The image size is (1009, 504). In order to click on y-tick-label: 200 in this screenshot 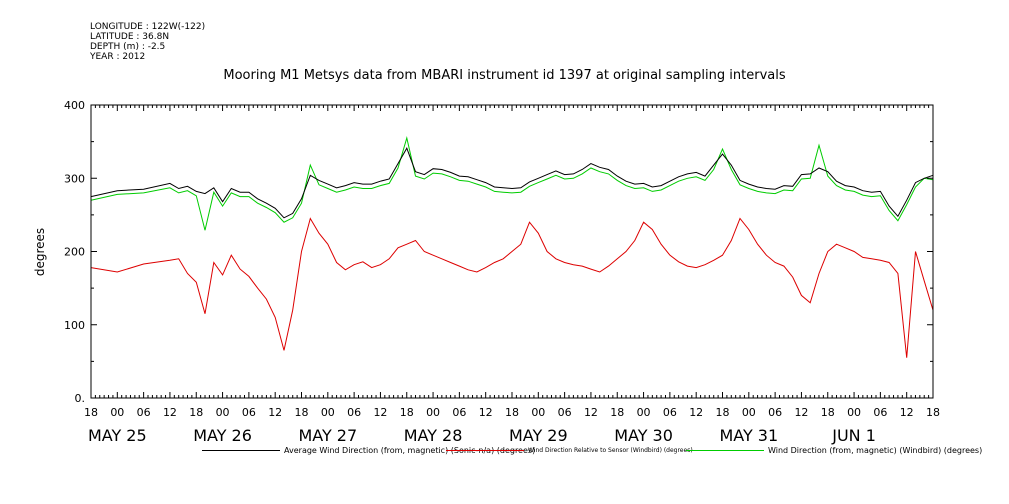, I will do `click(74, 252)`.